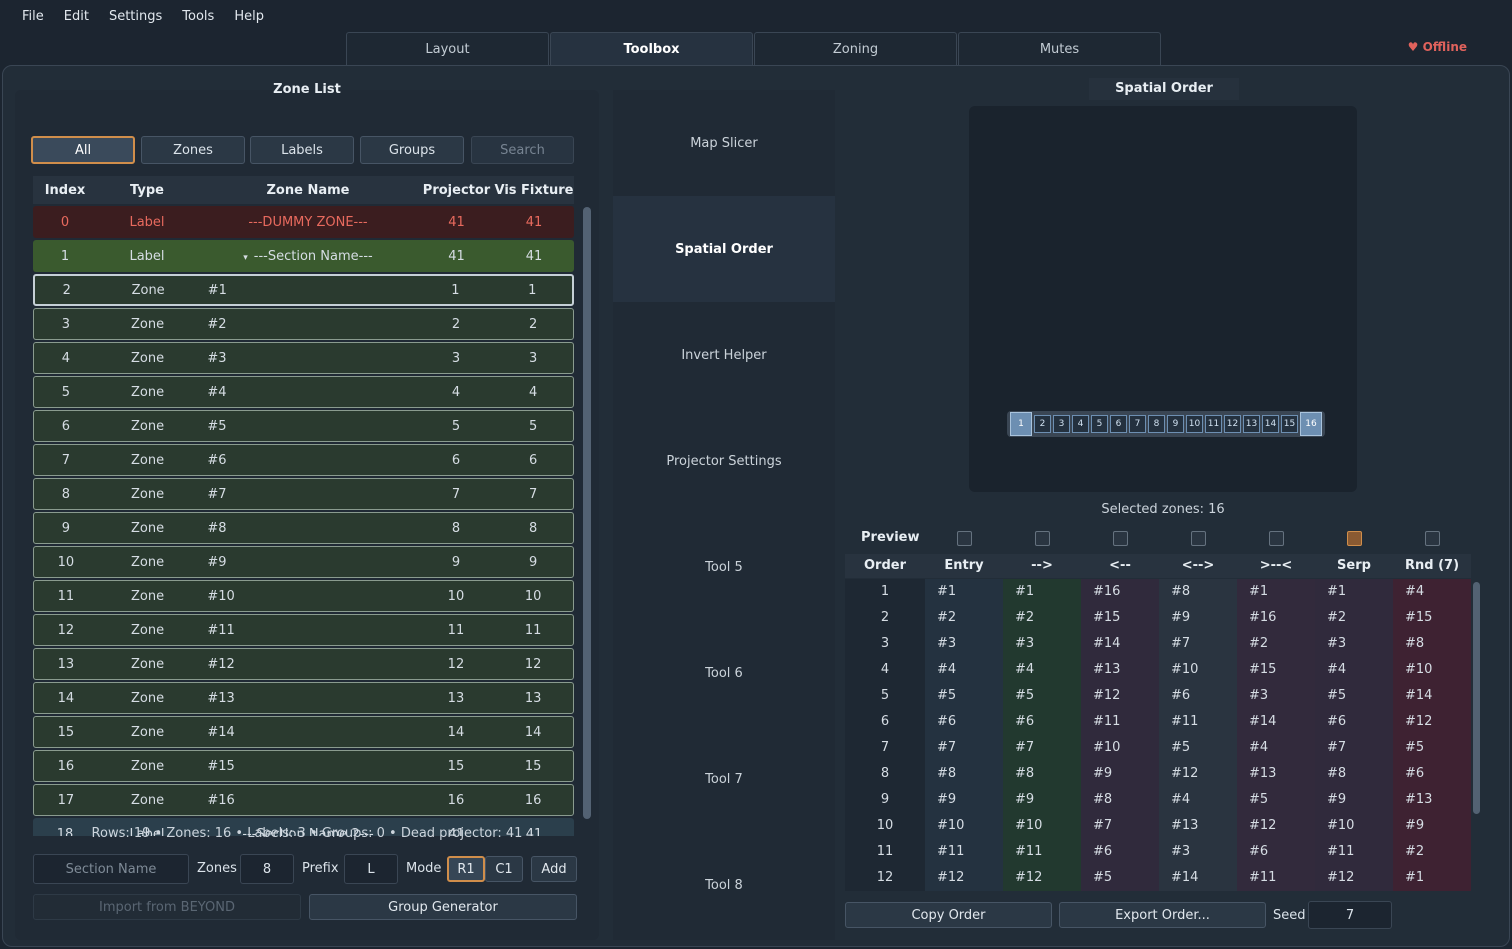 The width and height of the screenshot is (1512, 949). I want to click on zone-chip: 7, so click(1137, 424).